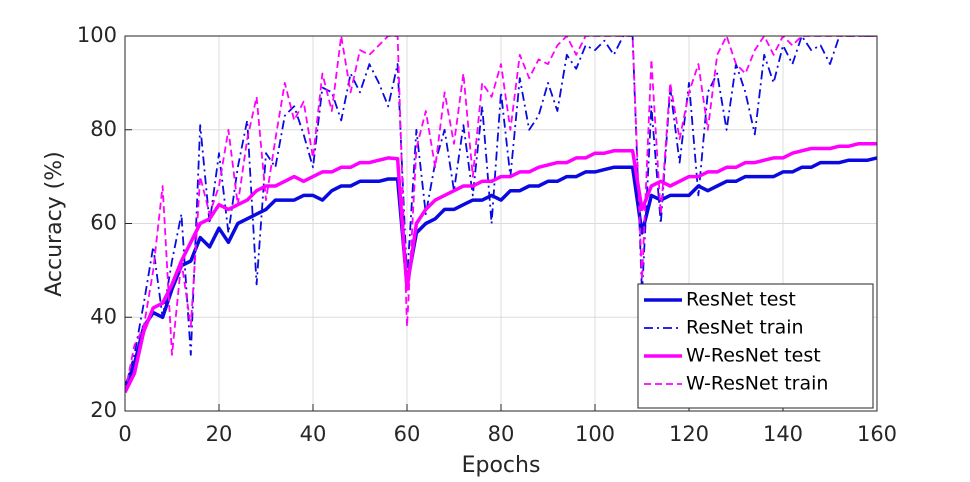 Image resolution: width=970 pixels, height=482 pixels. I want to click on legend-label: W-ResNet train, so click(757, 384).